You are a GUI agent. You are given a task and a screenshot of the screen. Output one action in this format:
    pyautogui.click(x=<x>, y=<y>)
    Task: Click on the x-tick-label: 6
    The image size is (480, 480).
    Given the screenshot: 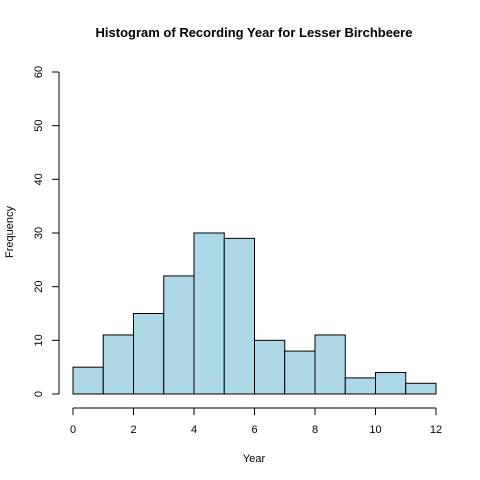 What is the action you would take?
    pyautogui.click(x=254, y=430)
    